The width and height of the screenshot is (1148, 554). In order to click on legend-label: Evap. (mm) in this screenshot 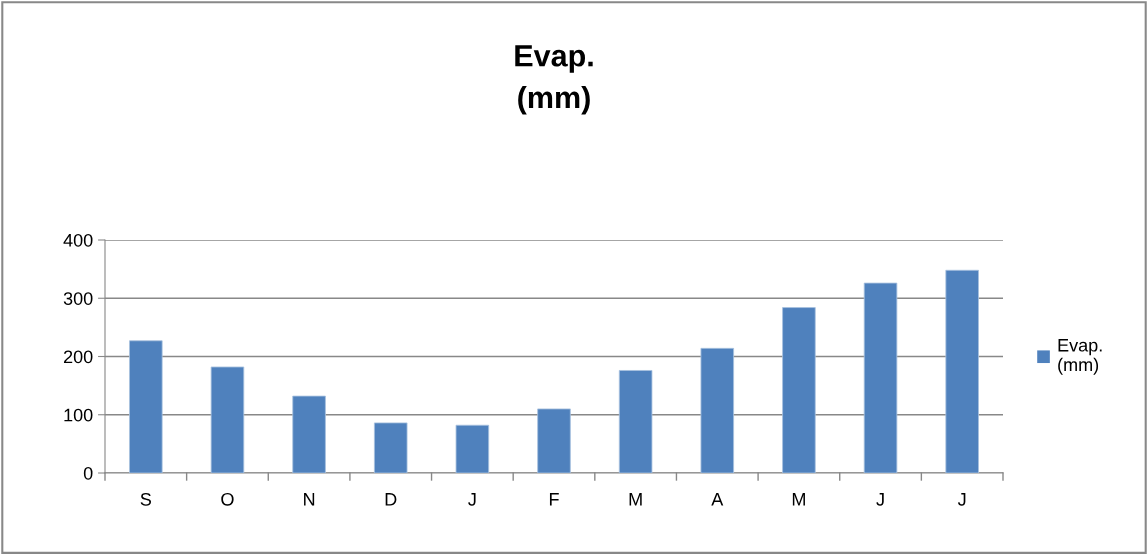, I will do `click(1080, 357)`.